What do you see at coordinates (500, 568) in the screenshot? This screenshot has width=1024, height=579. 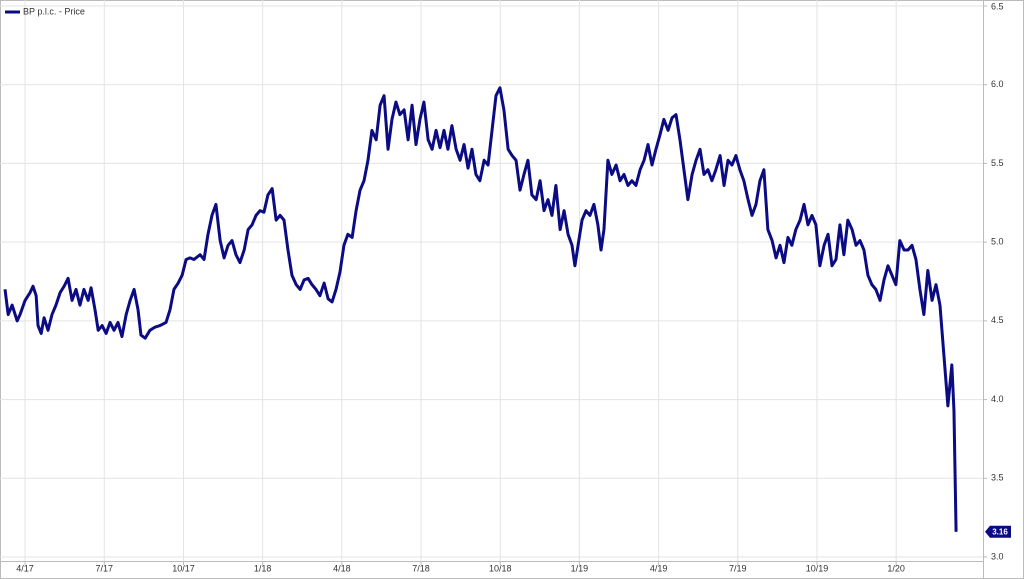 I see `x-tick-label: 10/18` at bounding box center [500, 568].